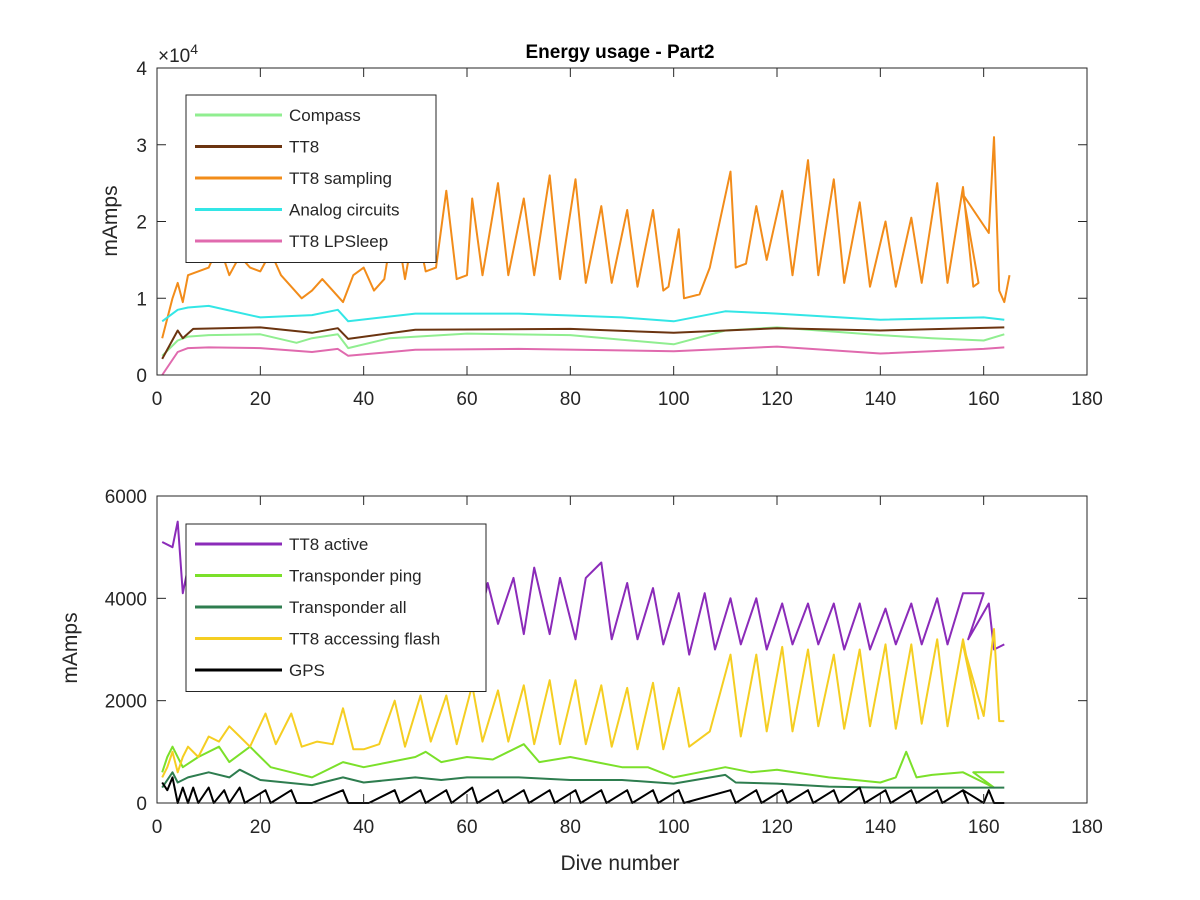 The height and width of the screenshot is (900, 1200). Describe the element at coordinates (583, 313) in the screenshot. I see `series-line-analog-circuits` at that location.